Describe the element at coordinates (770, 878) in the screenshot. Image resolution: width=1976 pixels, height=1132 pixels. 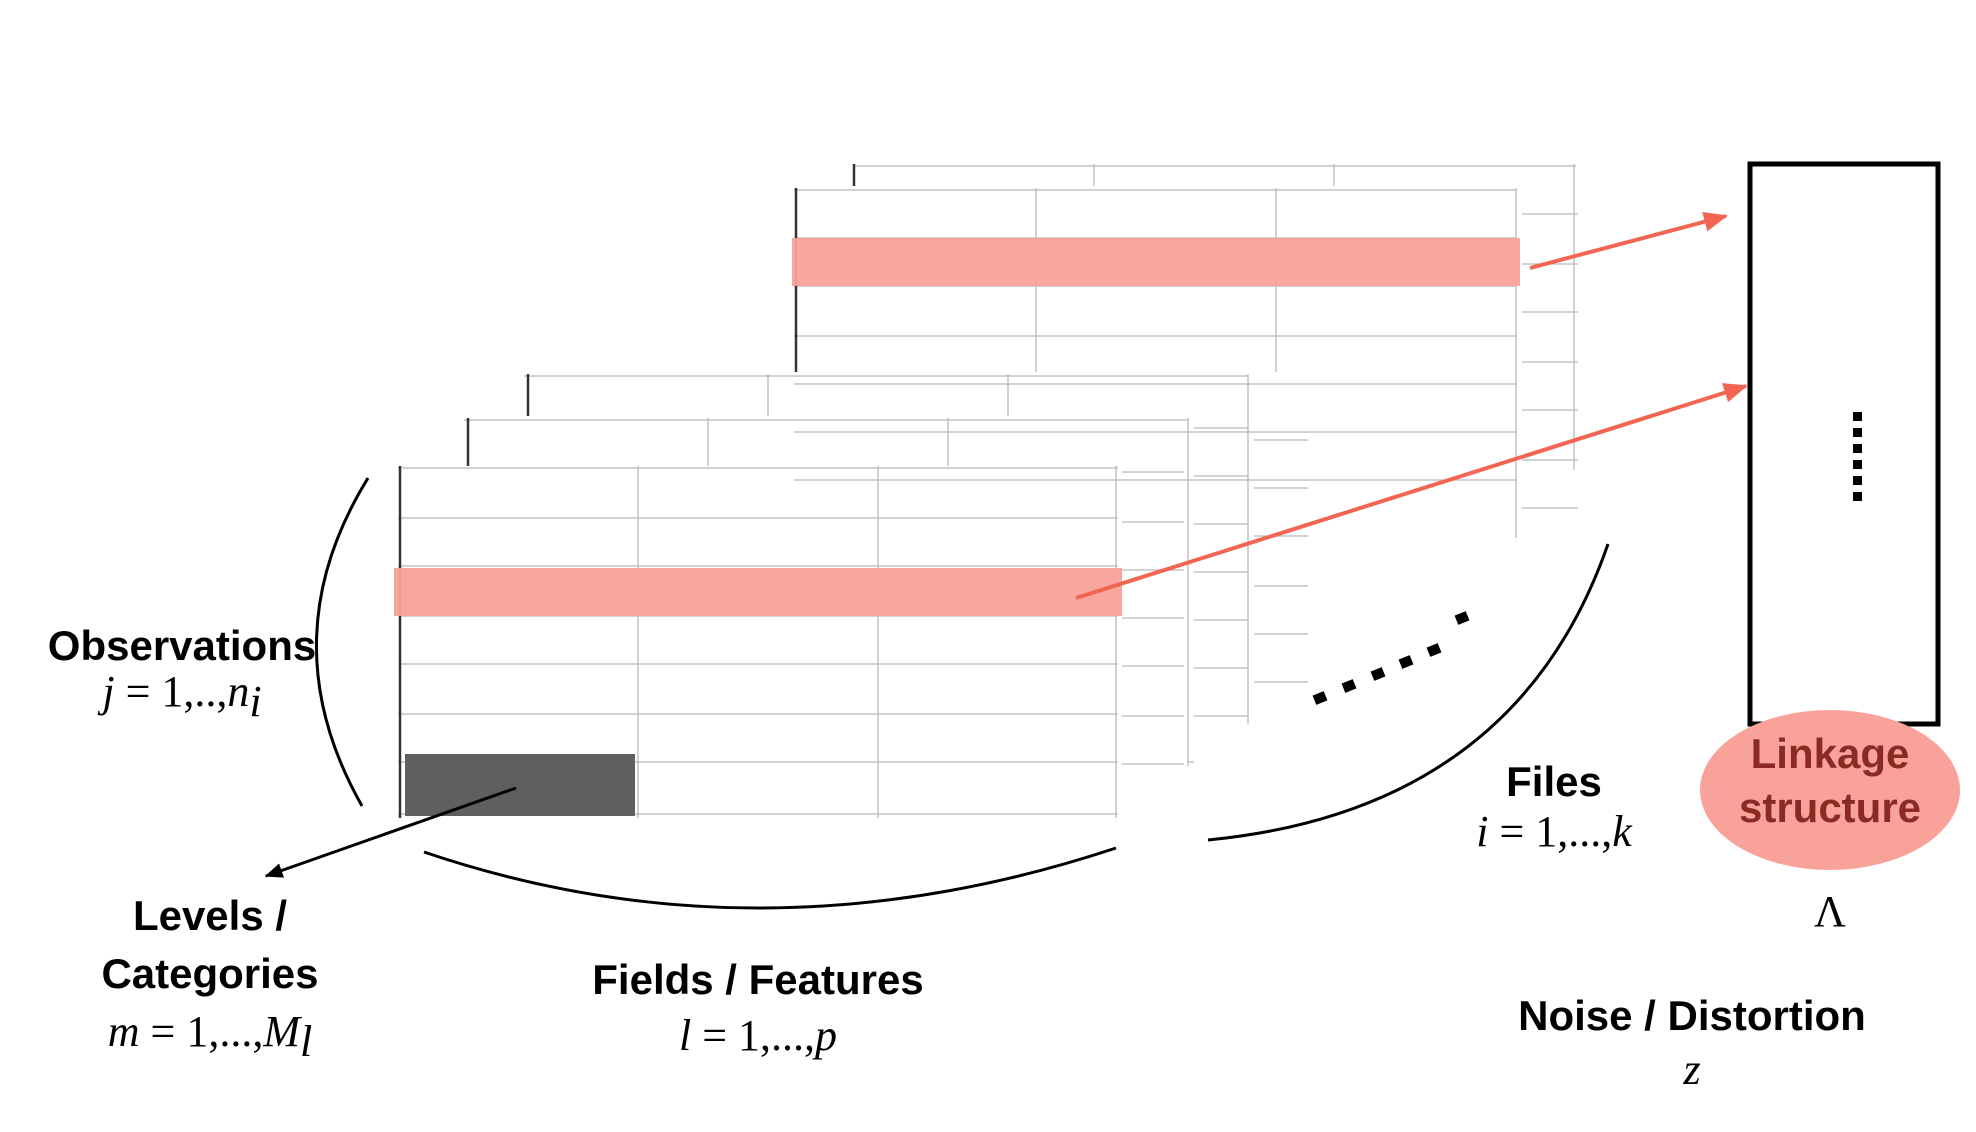
I see `fields-brace` at that location.